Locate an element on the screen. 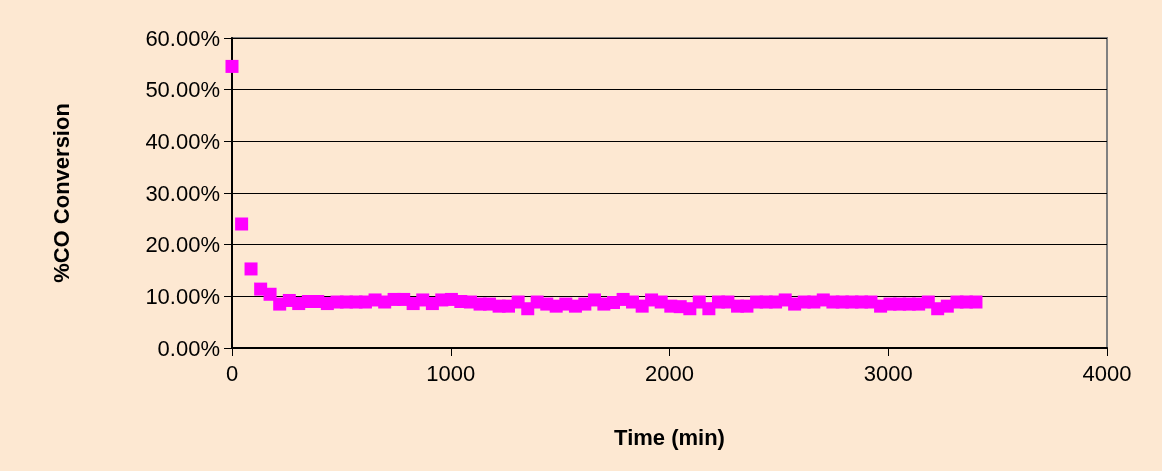 The height and width of the screenshot is (471, 1162). x-tick-label: 3000 is located at coordinates (888, 373).